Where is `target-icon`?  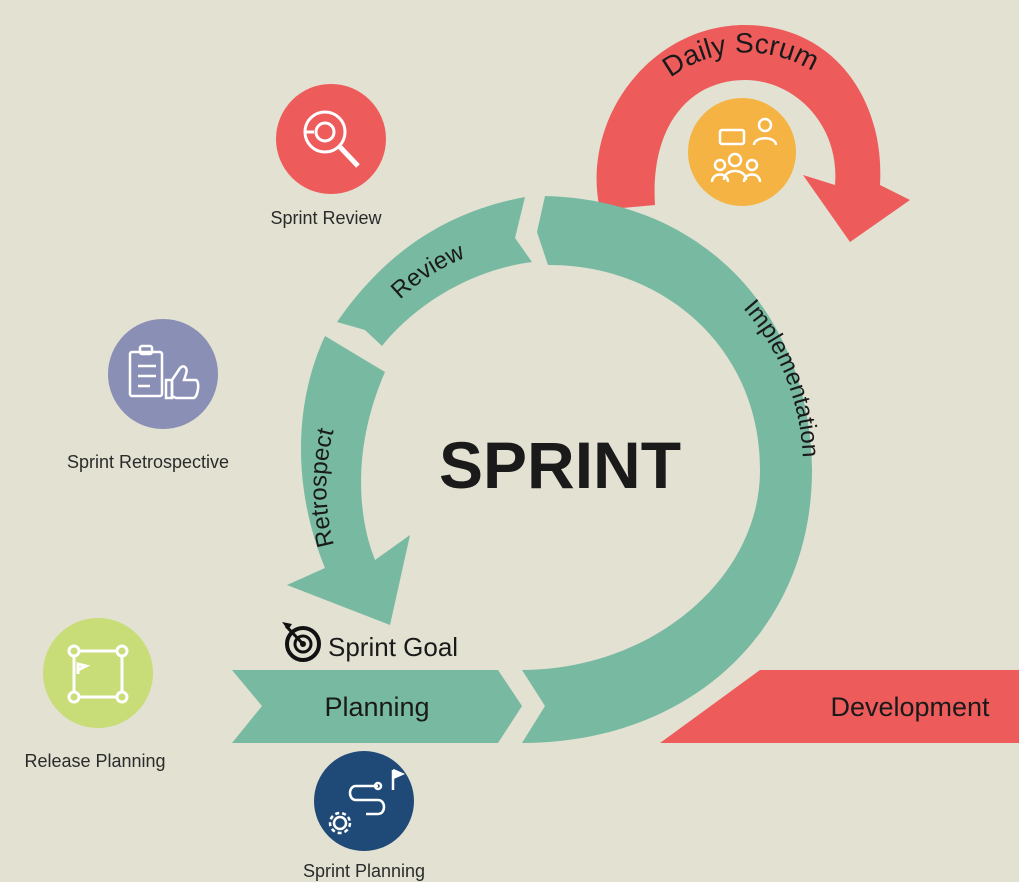
target-icon is located at coordinates (301, 642).